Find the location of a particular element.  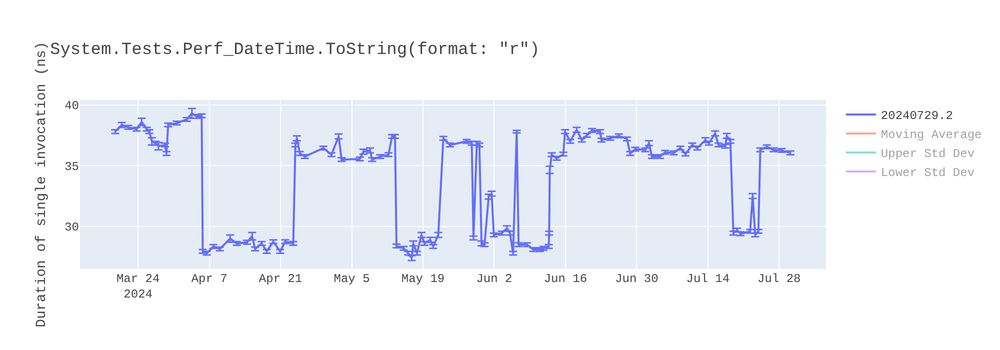

x-tick-label: Jul 14 is located at coordinates (708, 279).